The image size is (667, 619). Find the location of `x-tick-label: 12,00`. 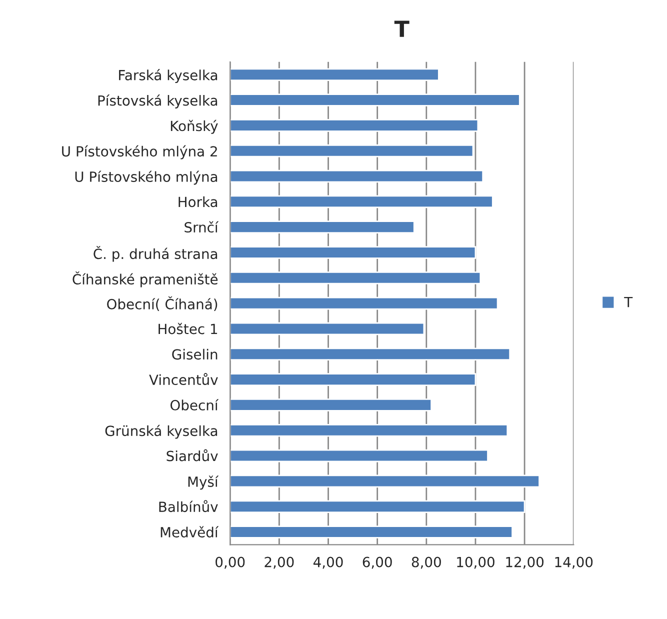

x-tick-label: 12,00 is located at coordinates (525, 562).